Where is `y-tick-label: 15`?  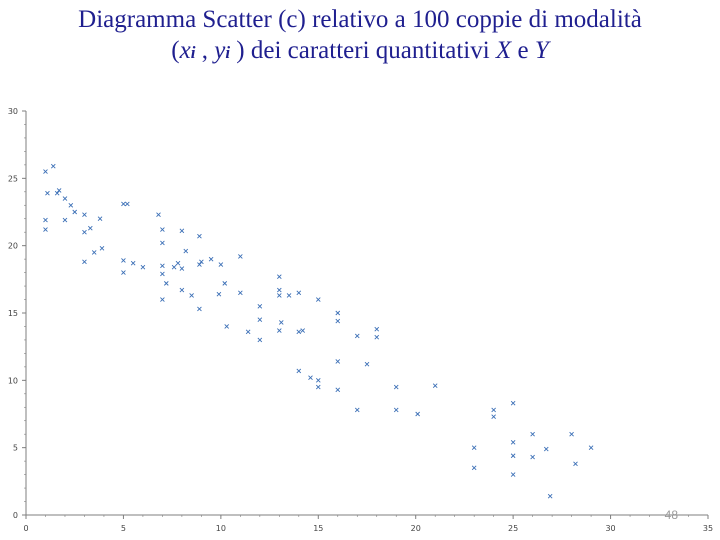 y-tick-label: 15 is located at coordinates (13, 313).